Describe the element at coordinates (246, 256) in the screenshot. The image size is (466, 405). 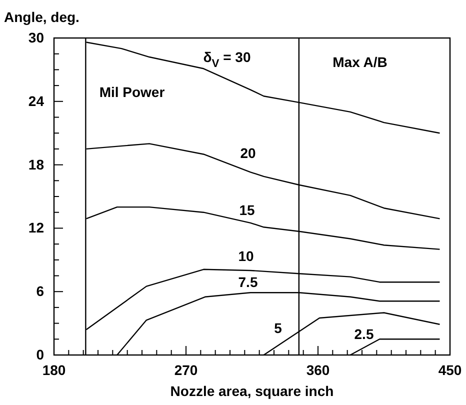
I see `series-label: 10` at that location.